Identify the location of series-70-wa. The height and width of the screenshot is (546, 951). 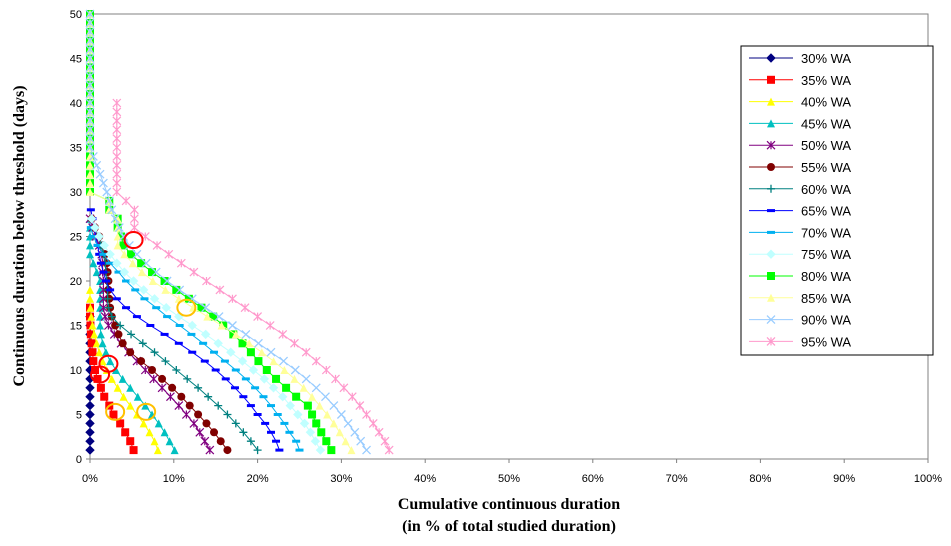
(195, 339).